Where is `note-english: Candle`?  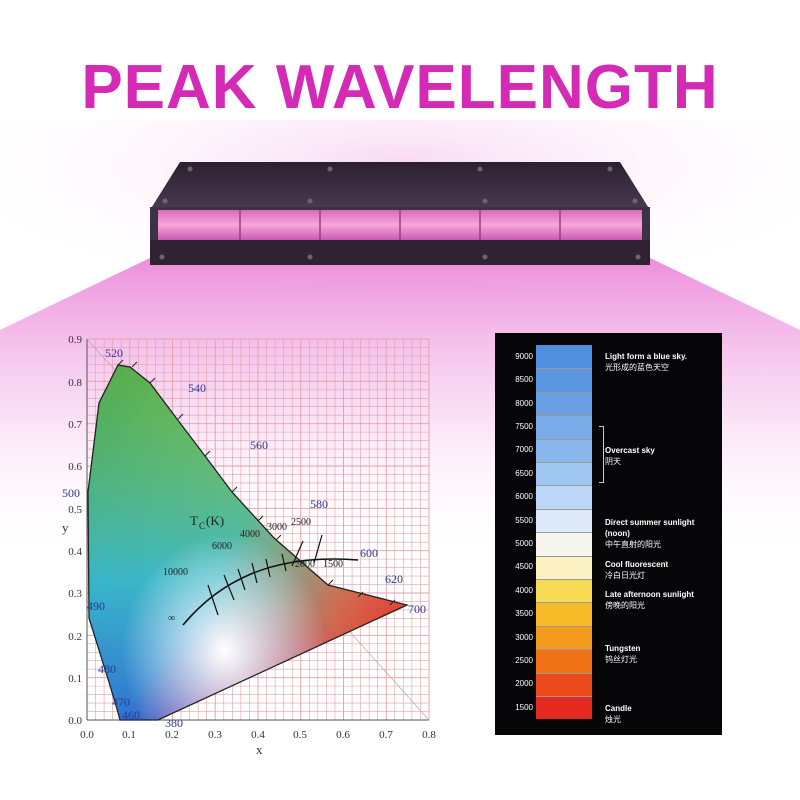 note-english: Candle is located at coordinates (618, 708).